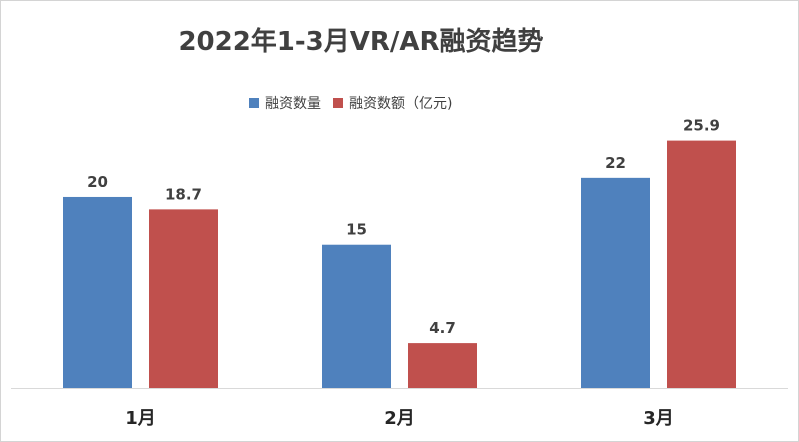  I want to click on legend-entry-series-1: 融资数量, so click(285, 103).